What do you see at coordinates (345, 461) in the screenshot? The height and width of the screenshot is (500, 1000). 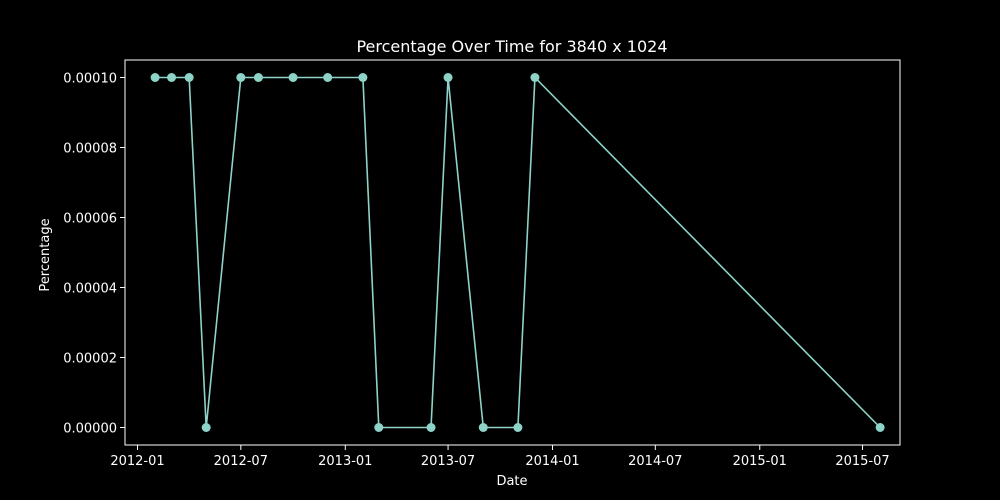 I see `x-tick-label: 2013-01` at bounding box center [345, 461].